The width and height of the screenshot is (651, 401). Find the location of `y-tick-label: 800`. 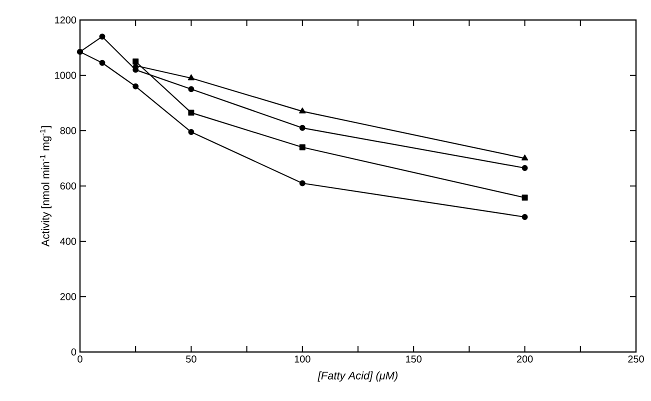

y-tick-label: 800 is located at coordinates (68, 130).